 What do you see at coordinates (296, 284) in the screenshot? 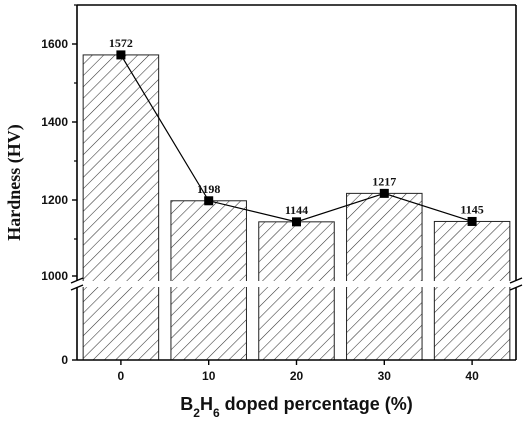
I see `axis-break-gap` at bounding box center [296, 284].